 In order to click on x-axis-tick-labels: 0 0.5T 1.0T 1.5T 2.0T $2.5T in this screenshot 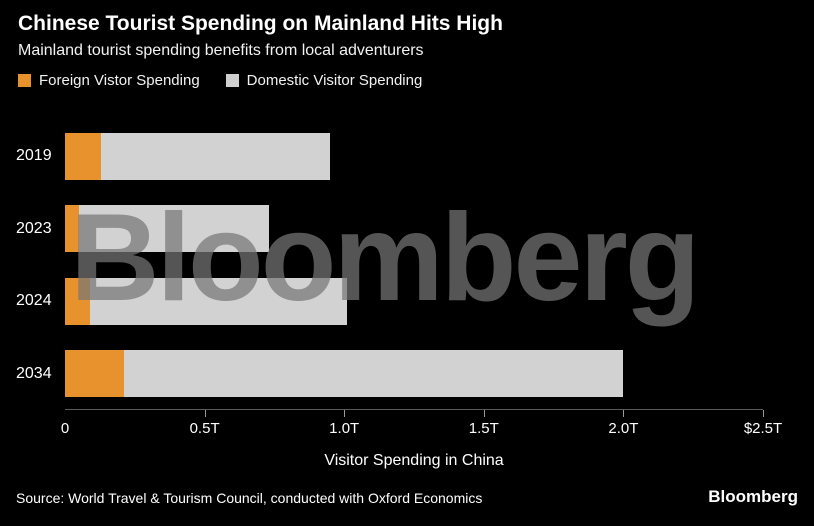, I will do `click(421, 430)`.